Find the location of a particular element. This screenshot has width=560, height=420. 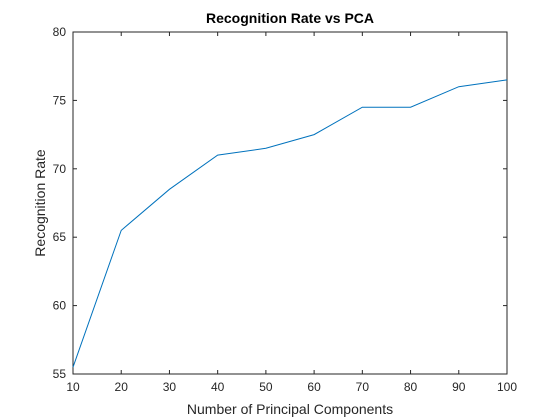

x-axis-label: Number of Principal Components is located at coordinates (290, 409).